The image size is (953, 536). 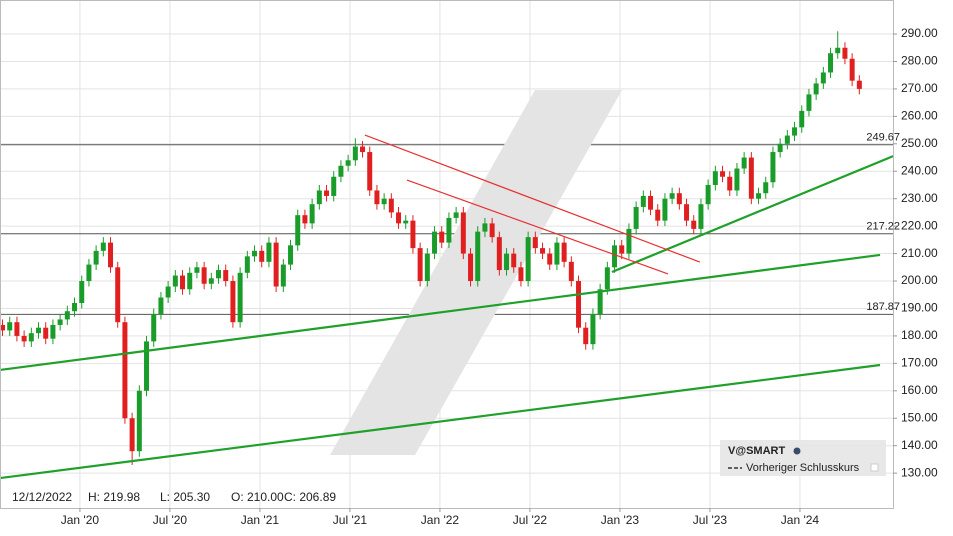 I want to click on info-low: L: 205.30, so click(x=185, y=497).